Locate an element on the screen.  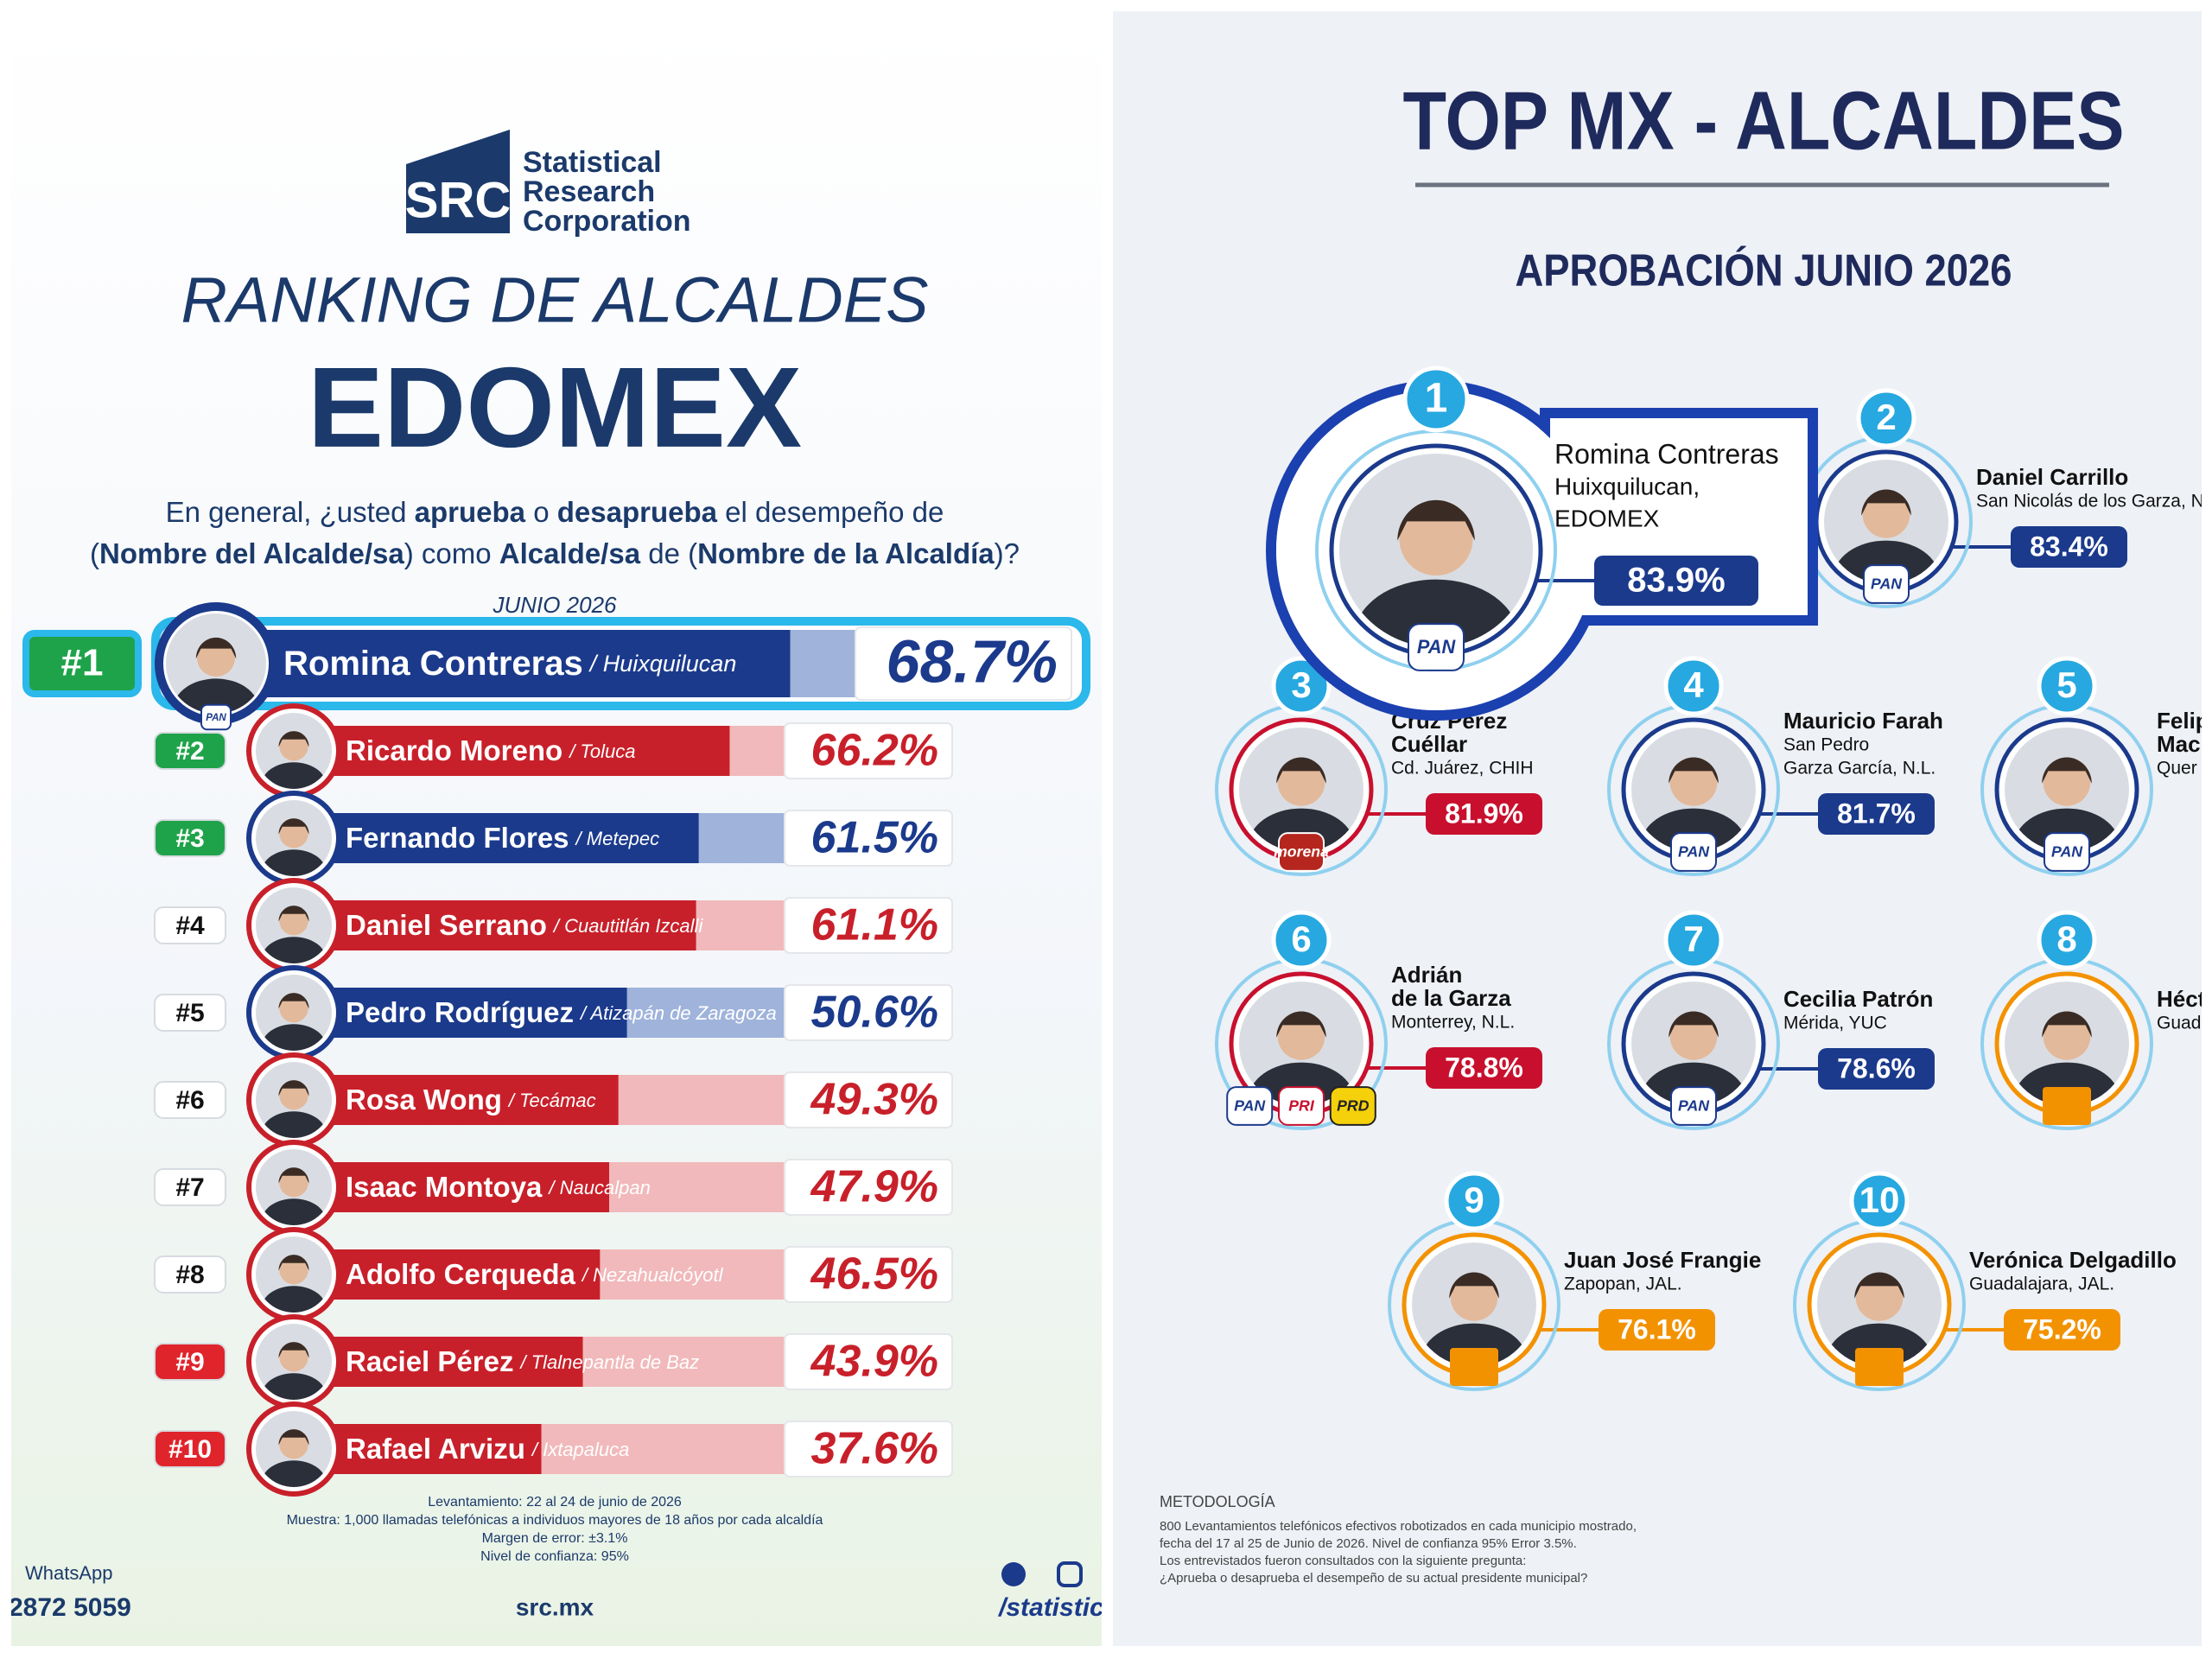
question-segment: desaprueba is located at coordinates (637, 512).